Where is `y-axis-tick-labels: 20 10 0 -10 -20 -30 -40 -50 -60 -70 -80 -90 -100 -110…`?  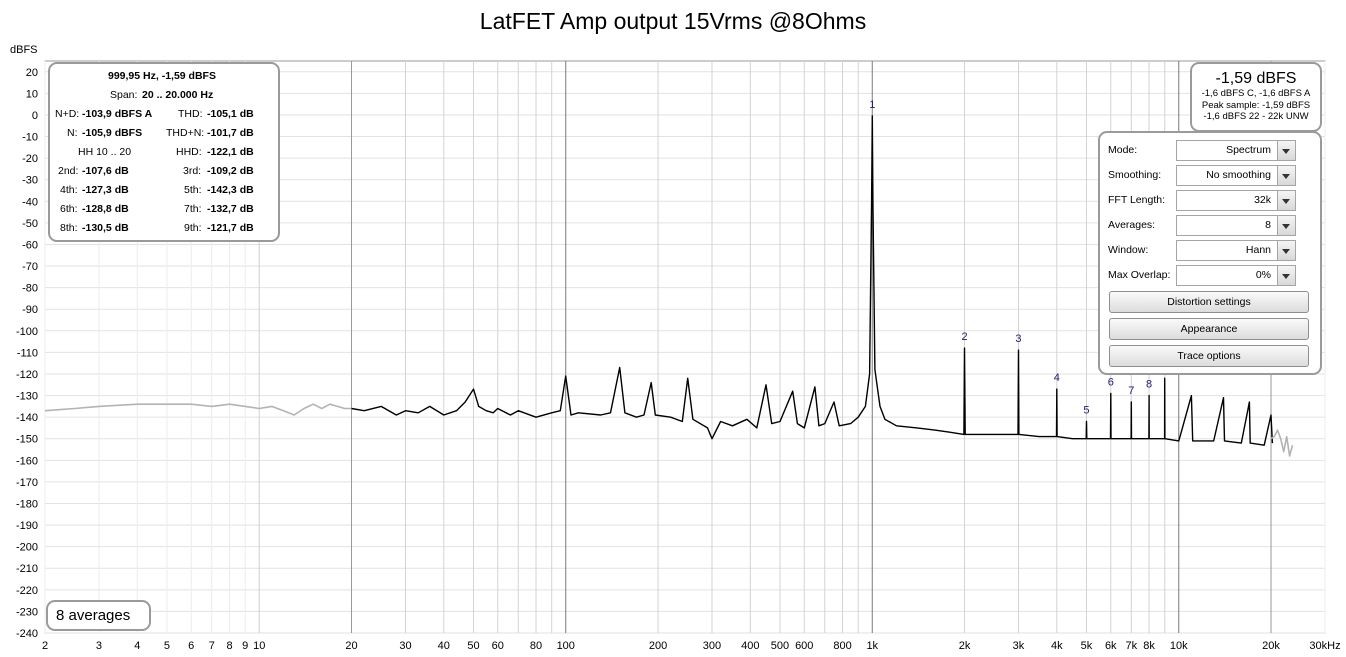 y-axis-tick-labels: 20 10 0 -10 -20 -30 -40 -50 -60 -70 -80 -90 -100 -110… is located at coordinates (27, 353).